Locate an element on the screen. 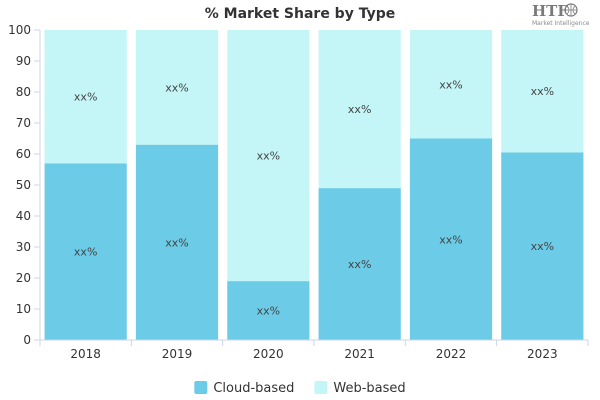 Image resolution: width=600 pixels, height=400 pixels. legend-item-web-based: Web-based is located at coordinates (360, 388).